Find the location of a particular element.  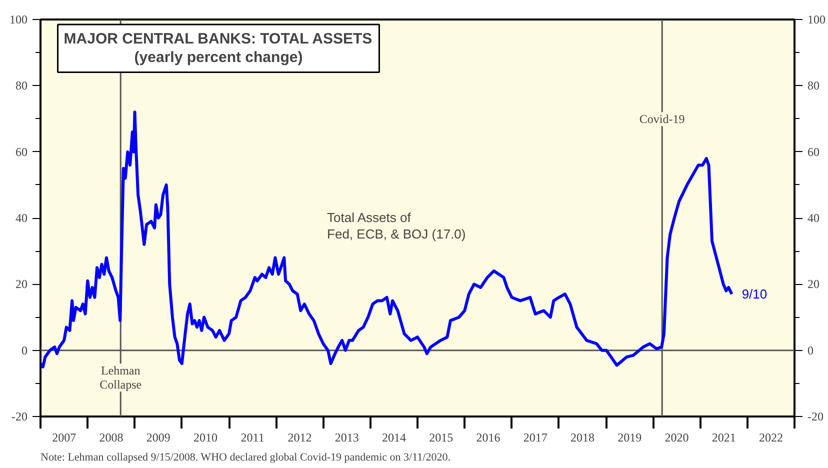

x-tick-label: 2015 is located at coordinates (441, 437).